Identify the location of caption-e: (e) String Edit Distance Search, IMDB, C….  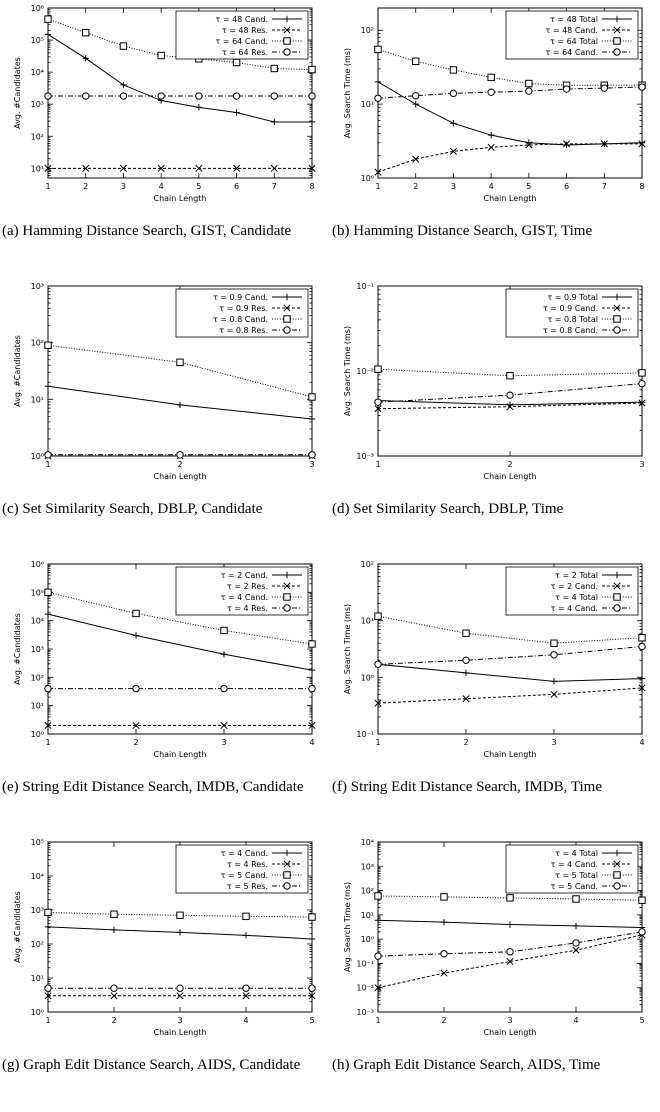
(153, 787).